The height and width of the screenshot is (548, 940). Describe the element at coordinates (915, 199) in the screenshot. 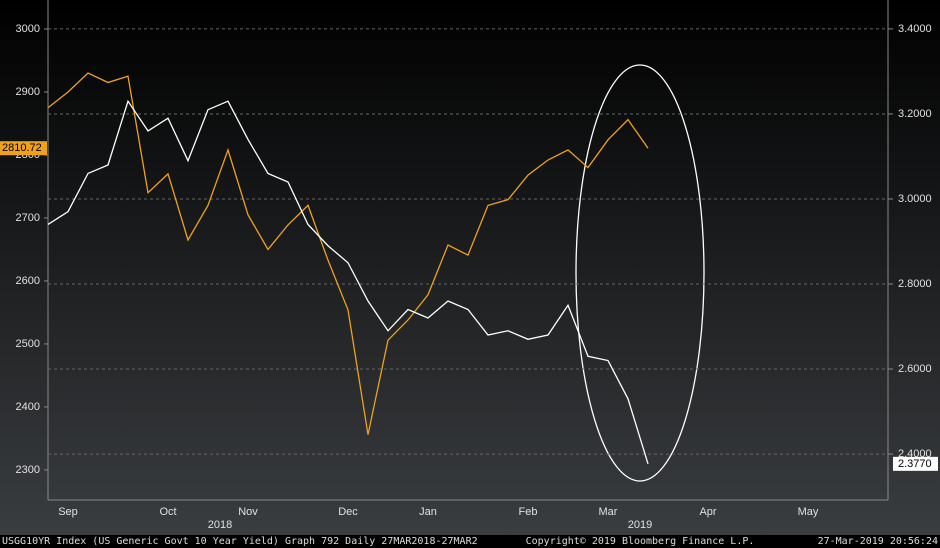

I see `y2-tick-label: 3.0000` at that location.